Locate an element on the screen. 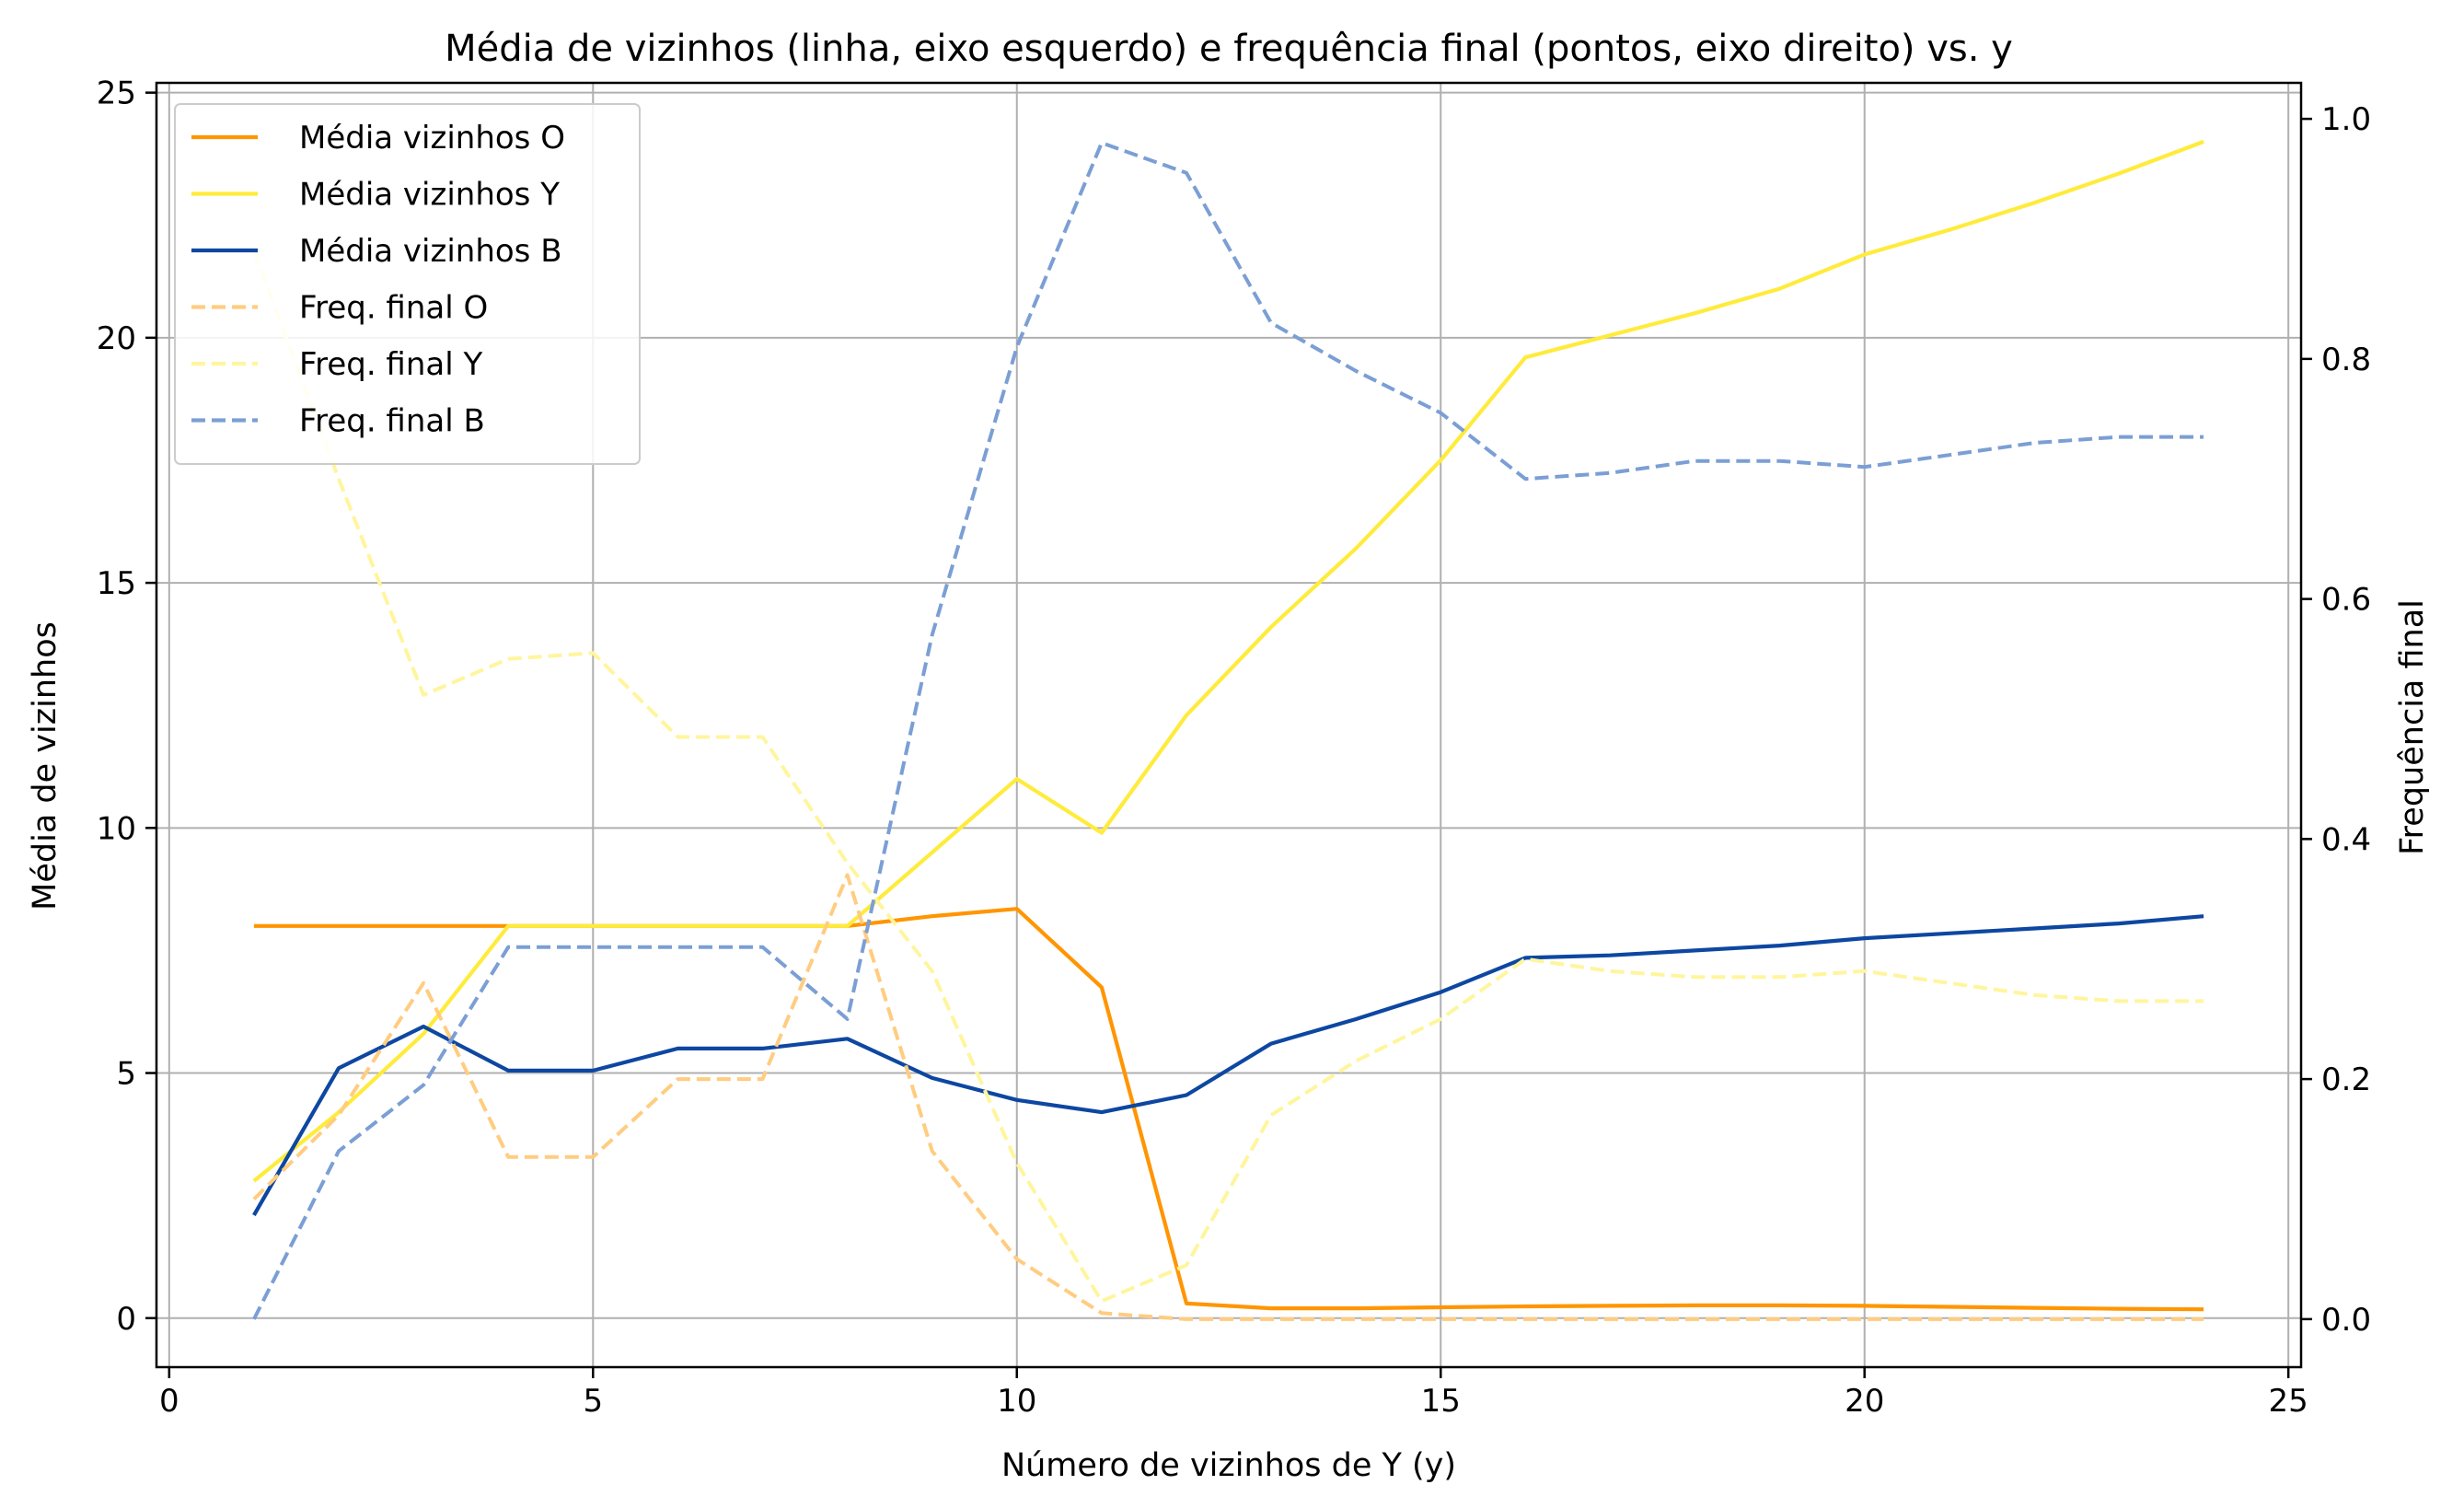 The image size is (2464, 1508). y-tick-label-right: 0.6 is located at coordinates (2346, 600).